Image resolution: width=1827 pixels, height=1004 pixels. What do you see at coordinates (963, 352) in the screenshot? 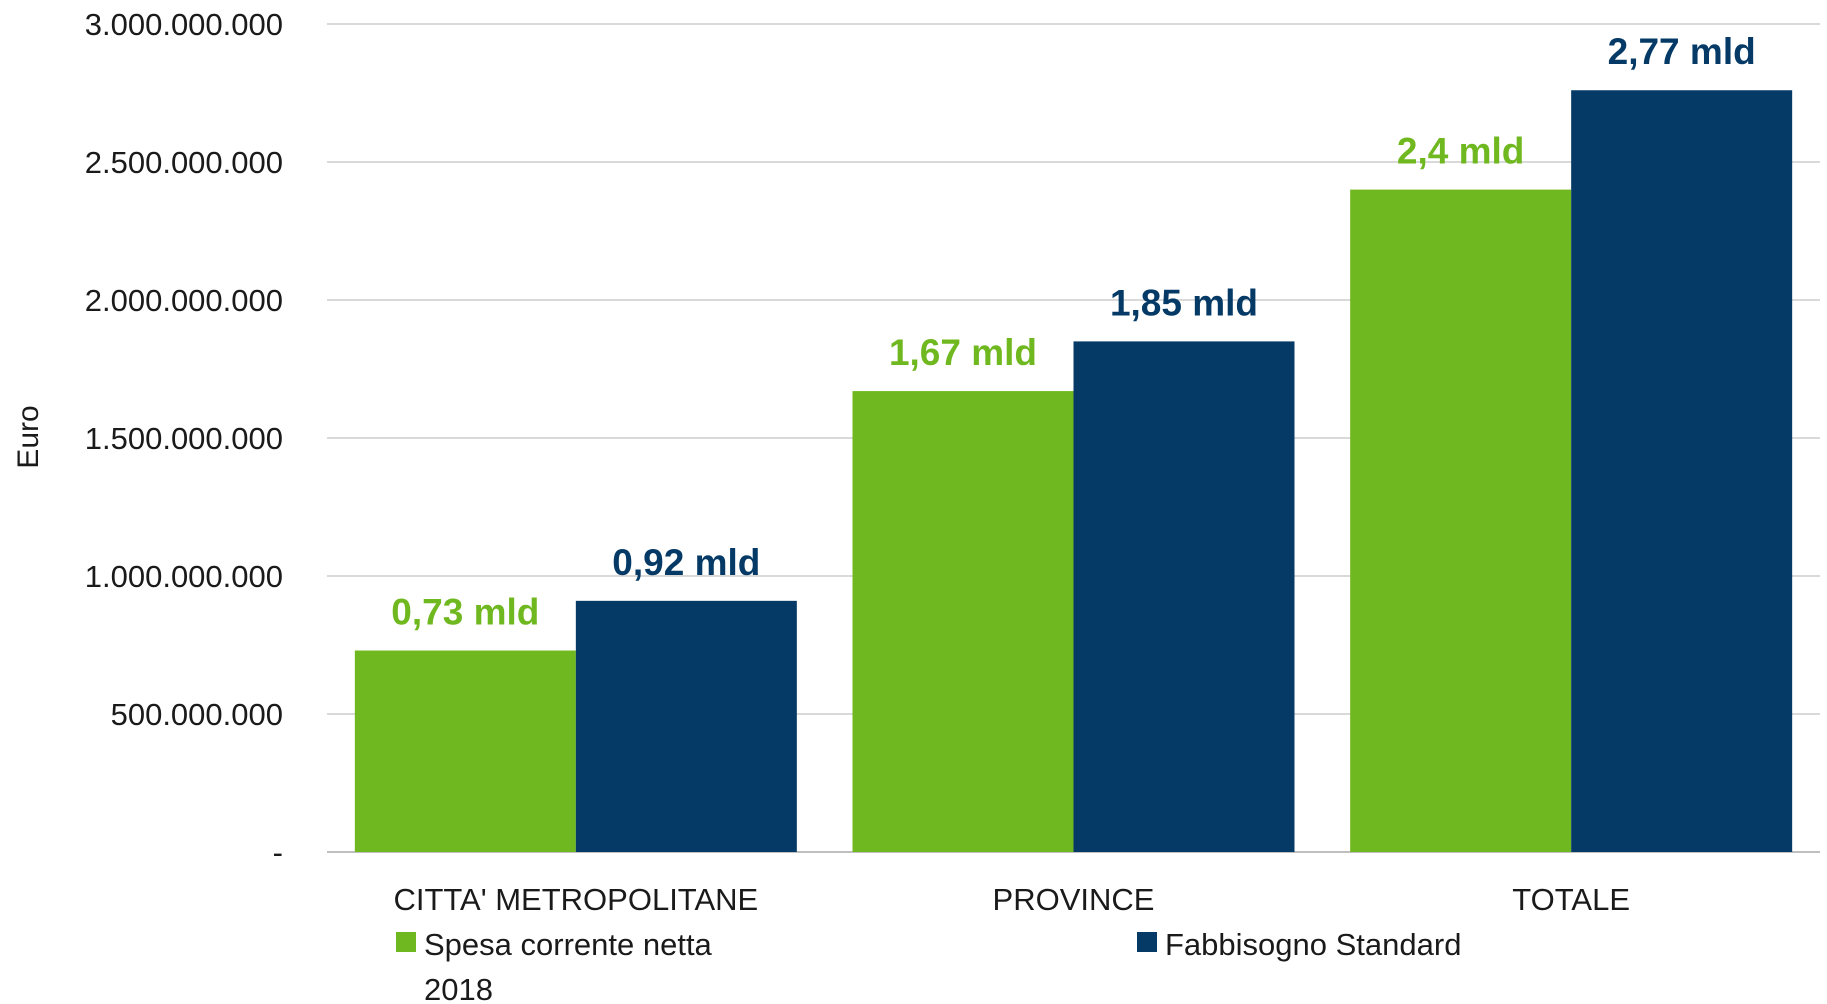
I see `data-label: 1,67 mld` at bounding box center [963, 352].